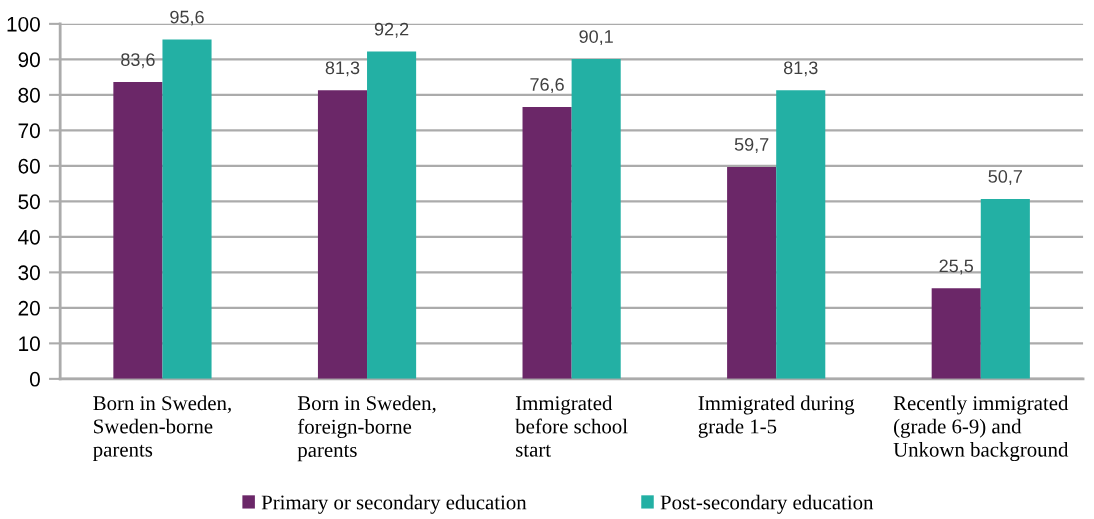 The width and height of the screenshot is (1094, 519). I want to click on x-tick-label: Recently immigrated (grade 6-9) and Unkown background, so click(981, 428).